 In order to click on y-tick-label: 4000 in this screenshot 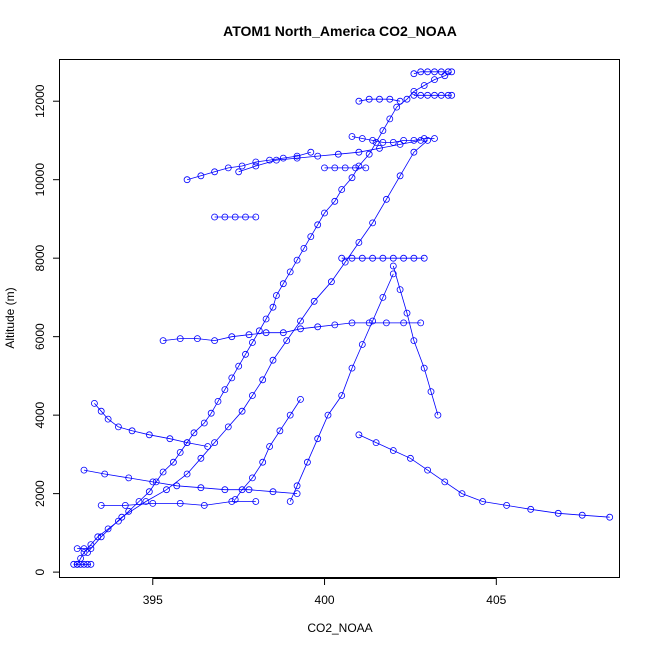, I will do `click(40, 414)`.